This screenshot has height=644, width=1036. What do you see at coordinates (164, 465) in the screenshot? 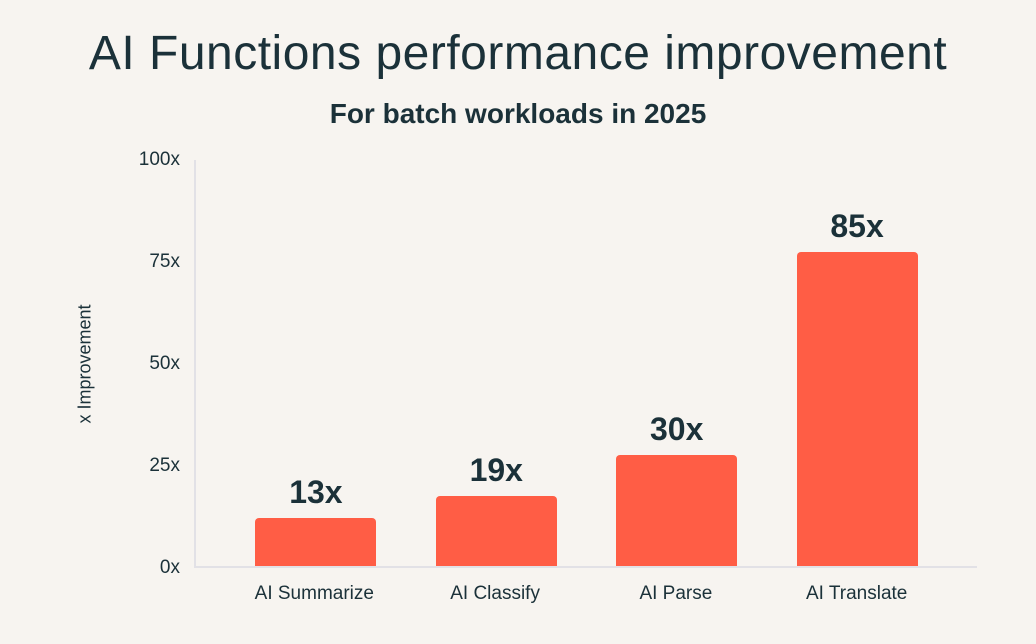
I see `y-tick-label: 25x` at bounding box center [164, 465].